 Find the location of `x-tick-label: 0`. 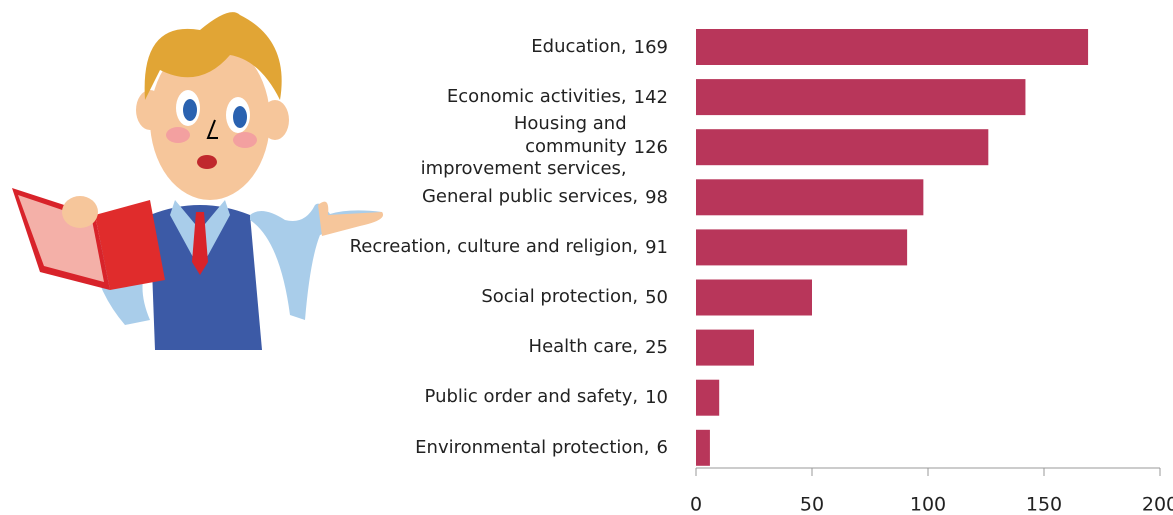

x-tick-label: 0 is located at coordinates (696, 504).